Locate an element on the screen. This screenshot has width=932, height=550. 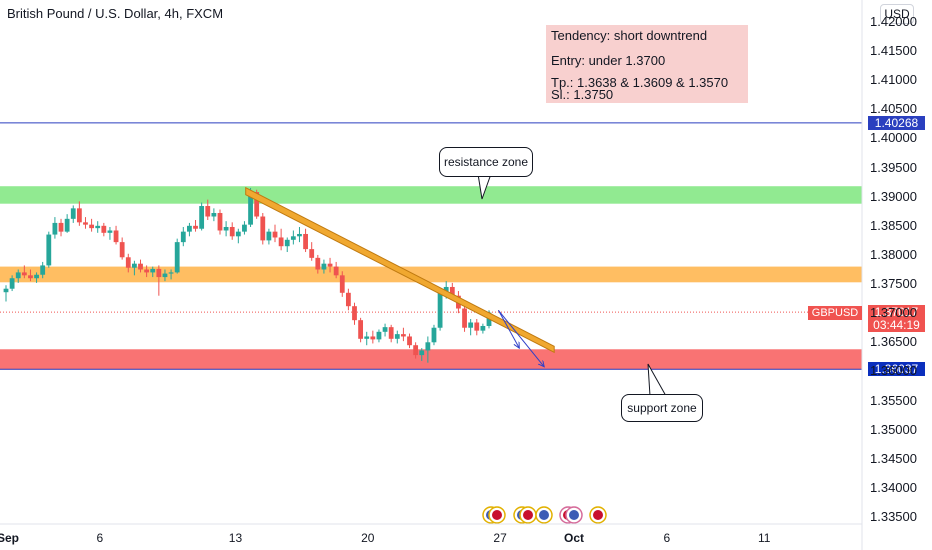
x-tick-label: 20 is located at coordinates (368, 538).